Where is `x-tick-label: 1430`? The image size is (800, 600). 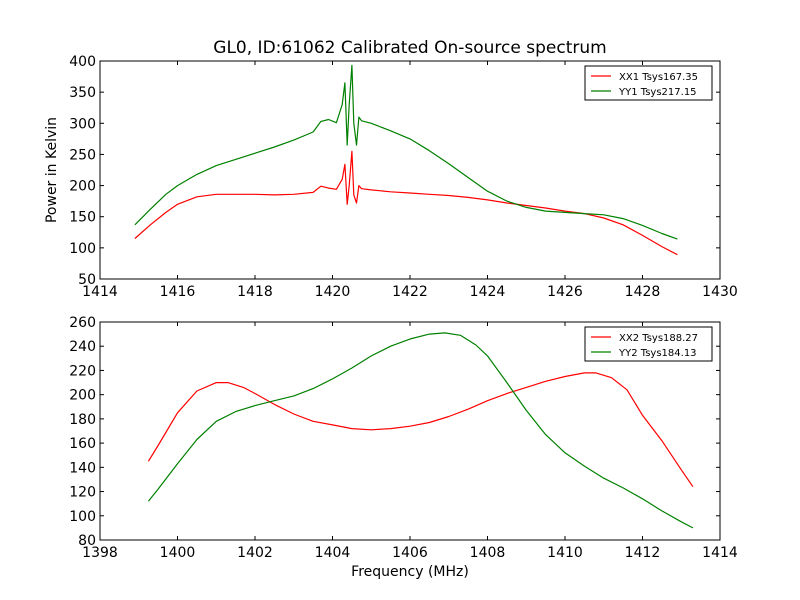 x-tick-label: 1430 is located at coordinates (720, 292).